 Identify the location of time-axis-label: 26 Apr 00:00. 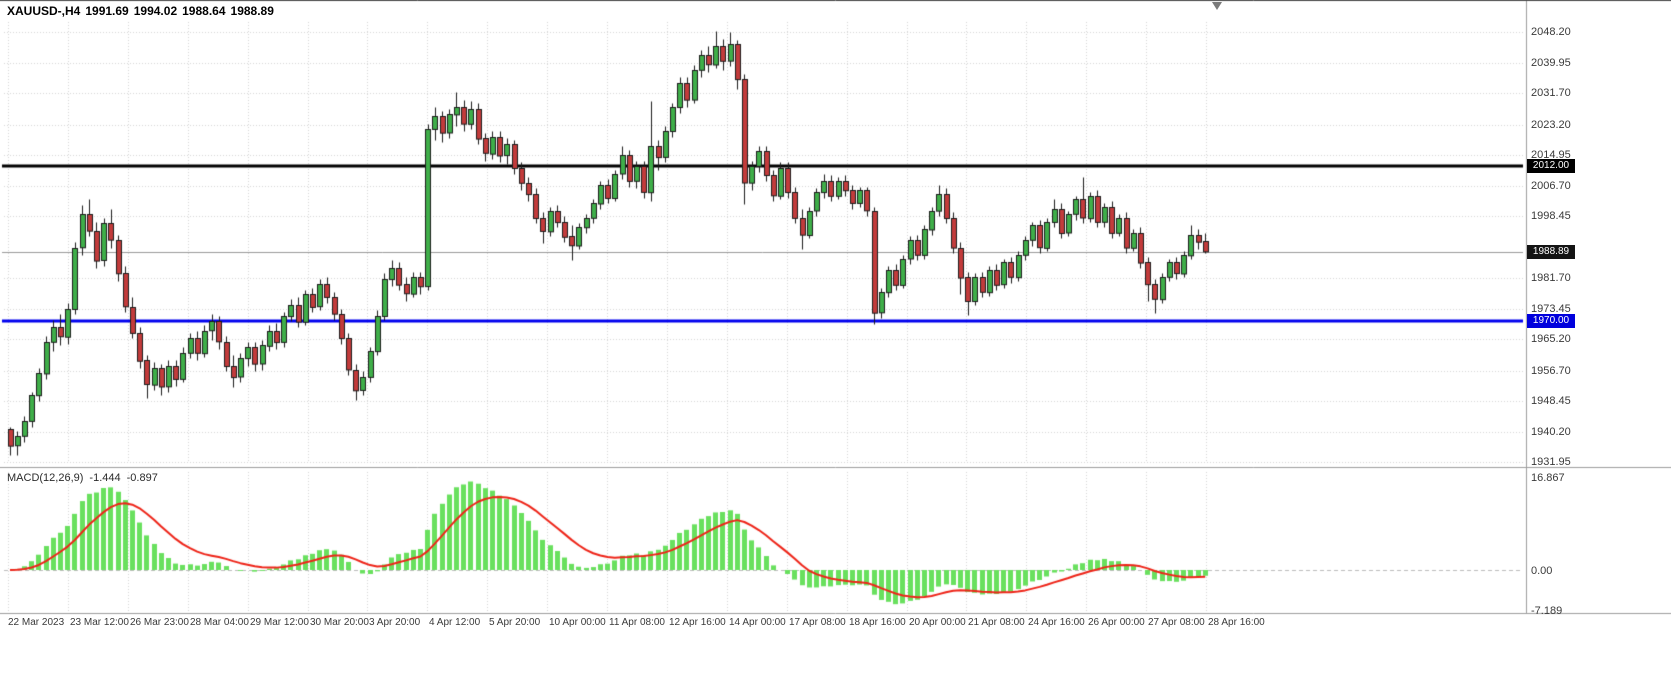
(1116, 622).